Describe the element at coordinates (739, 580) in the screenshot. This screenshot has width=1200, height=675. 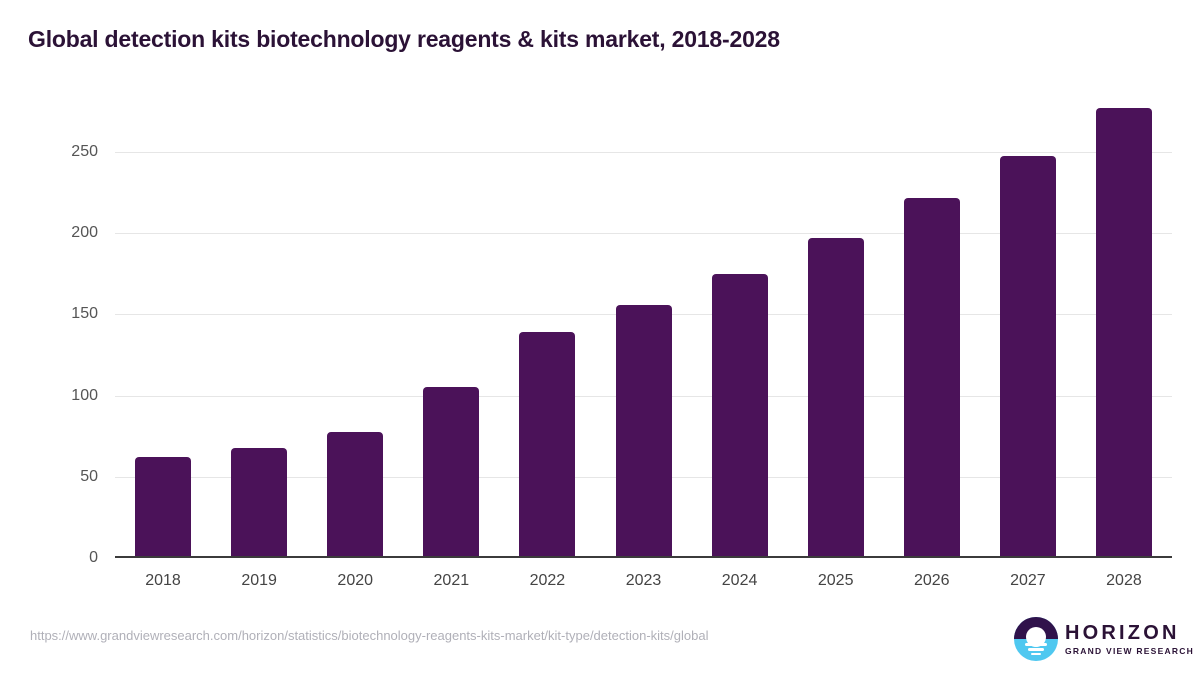
I see `x-tick-label: 2024` at that location.